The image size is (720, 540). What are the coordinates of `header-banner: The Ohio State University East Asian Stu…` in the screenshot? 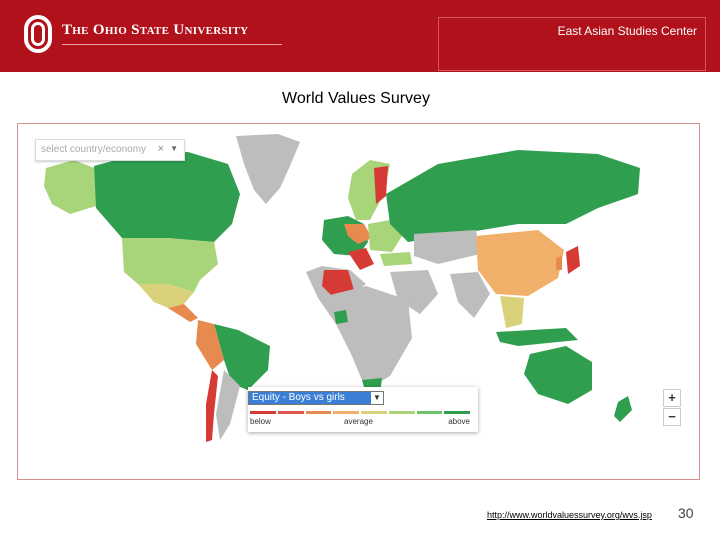 It's located at (360, 36).